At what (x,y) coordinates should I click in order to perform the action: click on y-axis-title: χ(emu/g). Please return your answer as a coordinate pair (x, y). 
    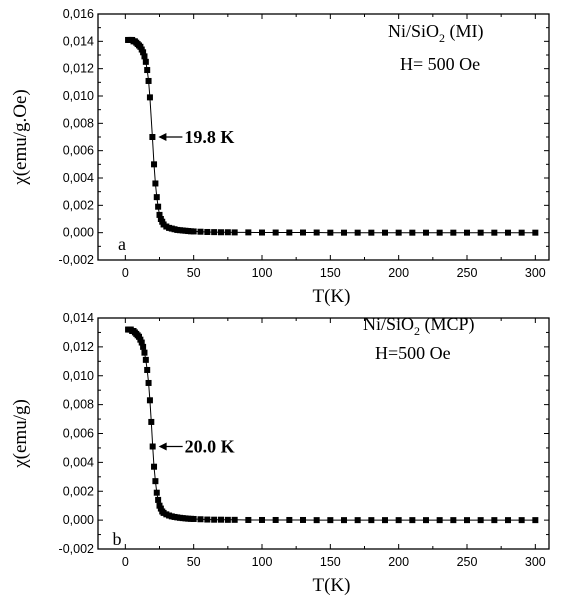
    Looking at the image, I should click on (20, 434).